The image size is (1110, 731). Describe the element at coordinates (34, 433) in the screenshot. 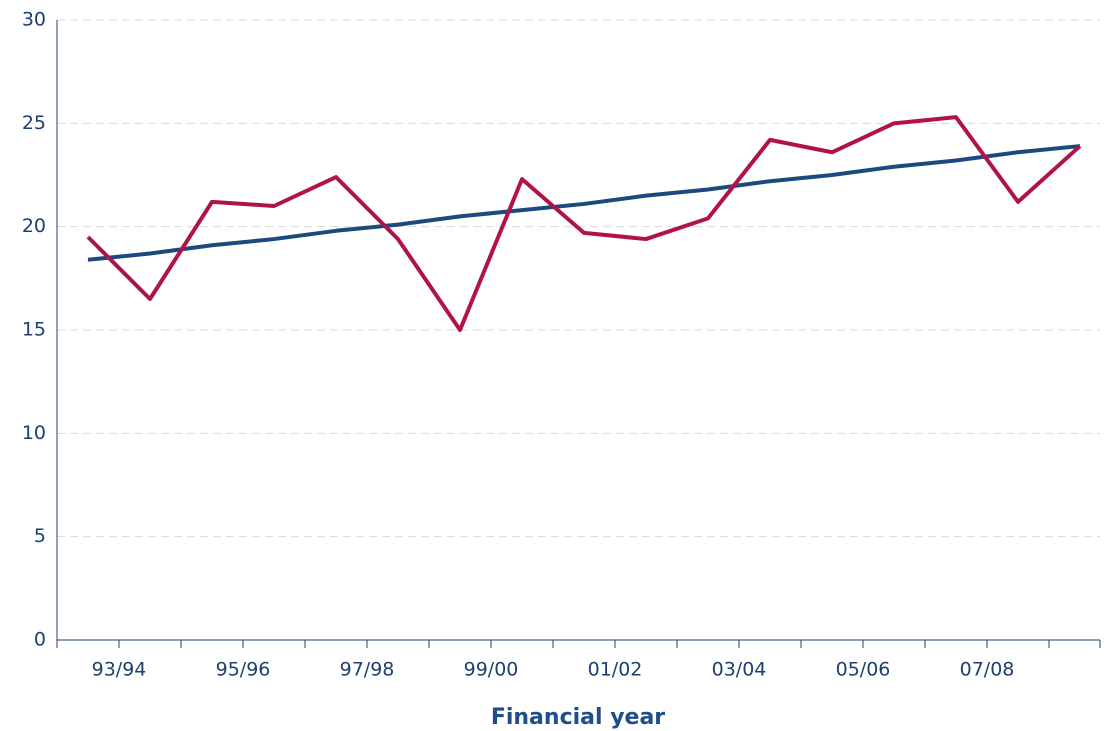

I see `y-tick-label: 10` at that location.